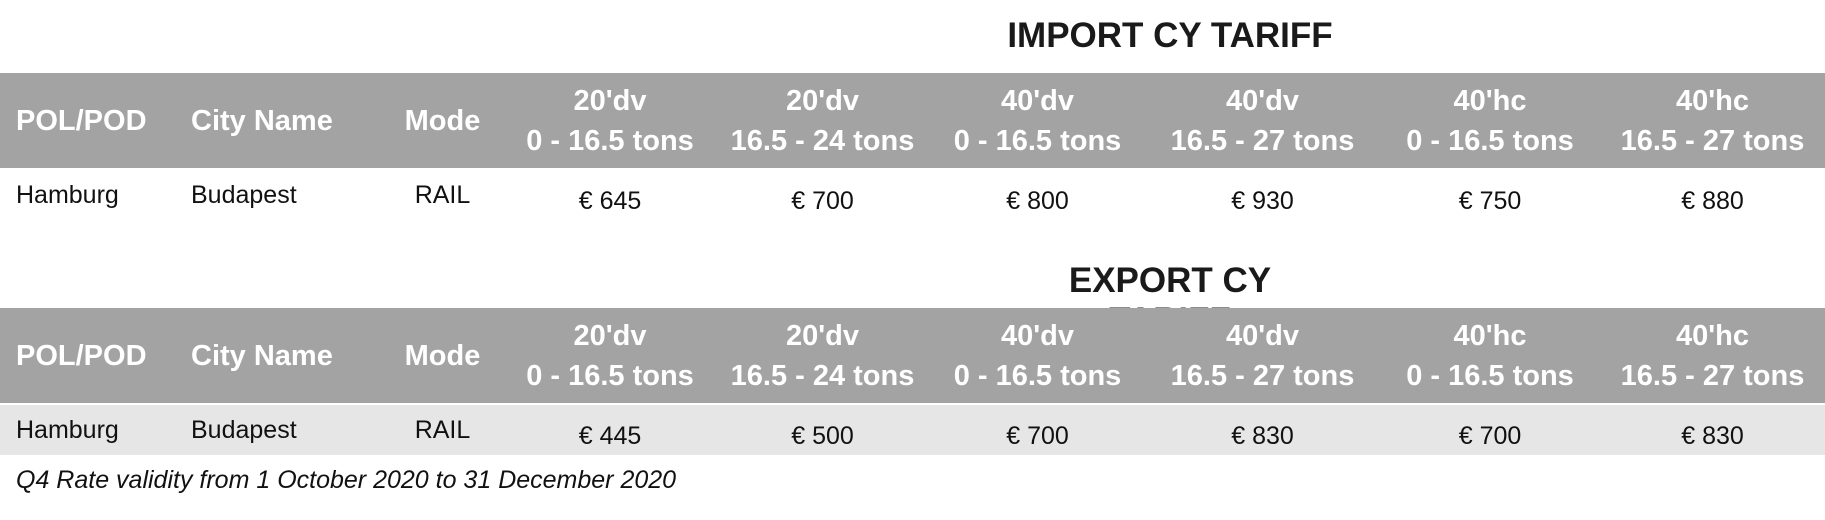 The width and height of the screenshot is (1825, 520). I want to click on cell-rate: € 445, so click(610, 435).